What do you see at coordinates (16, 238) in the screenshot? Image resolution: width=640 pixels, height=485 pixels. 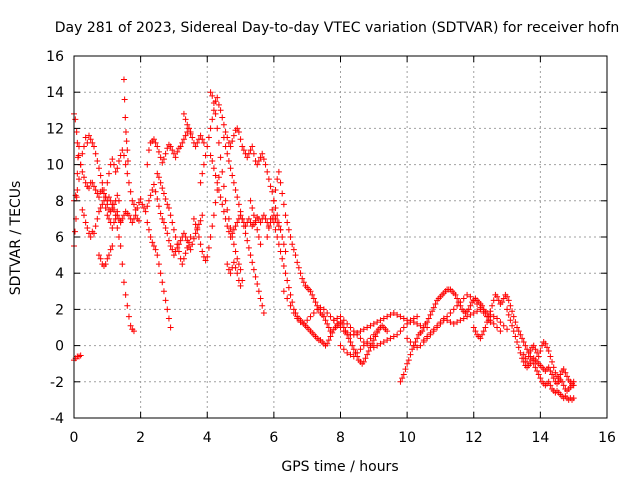 I see `y-axis-label: SDTVAR / TECUs` at bounding box center [16, 238].